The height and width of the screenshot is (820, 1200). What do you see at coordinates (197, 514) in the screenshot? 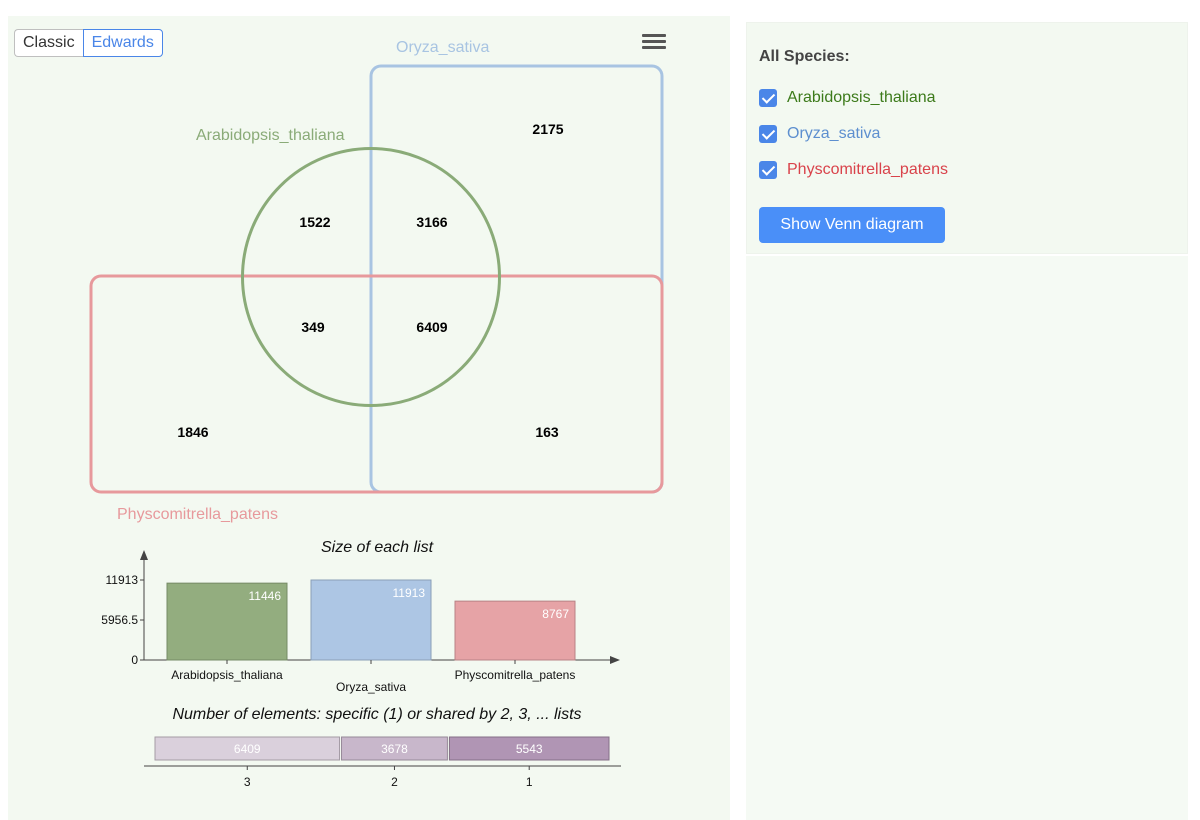
I see `physcomitrella-patens-label: Physcomitrella_patens` at bounding box center [197, 514].